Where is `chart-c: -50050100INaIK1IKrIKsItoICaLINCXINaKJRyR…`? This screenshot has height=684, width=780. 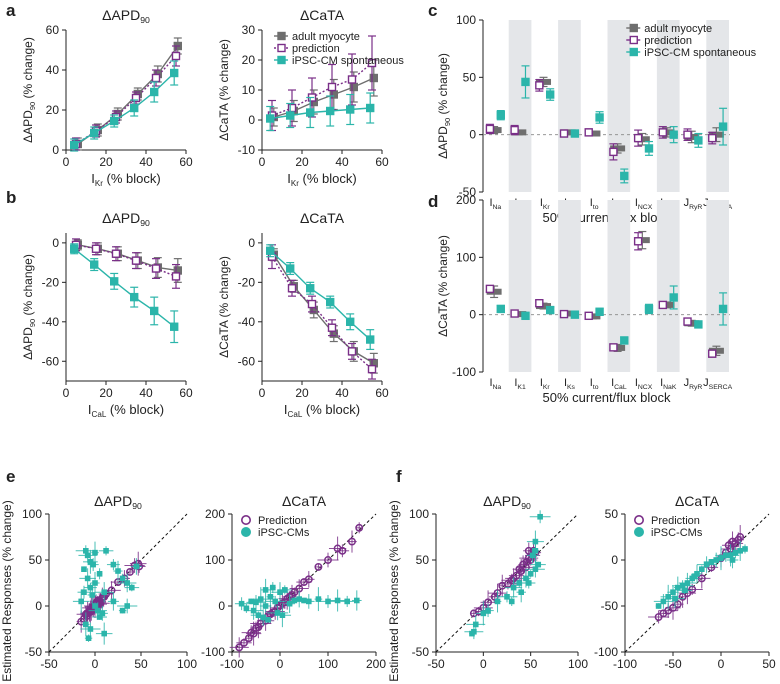 chart-c: -50050100INaIK1IKrIKsItoICaLINCXINaKJRyR… is located at coordinates (596, 119).